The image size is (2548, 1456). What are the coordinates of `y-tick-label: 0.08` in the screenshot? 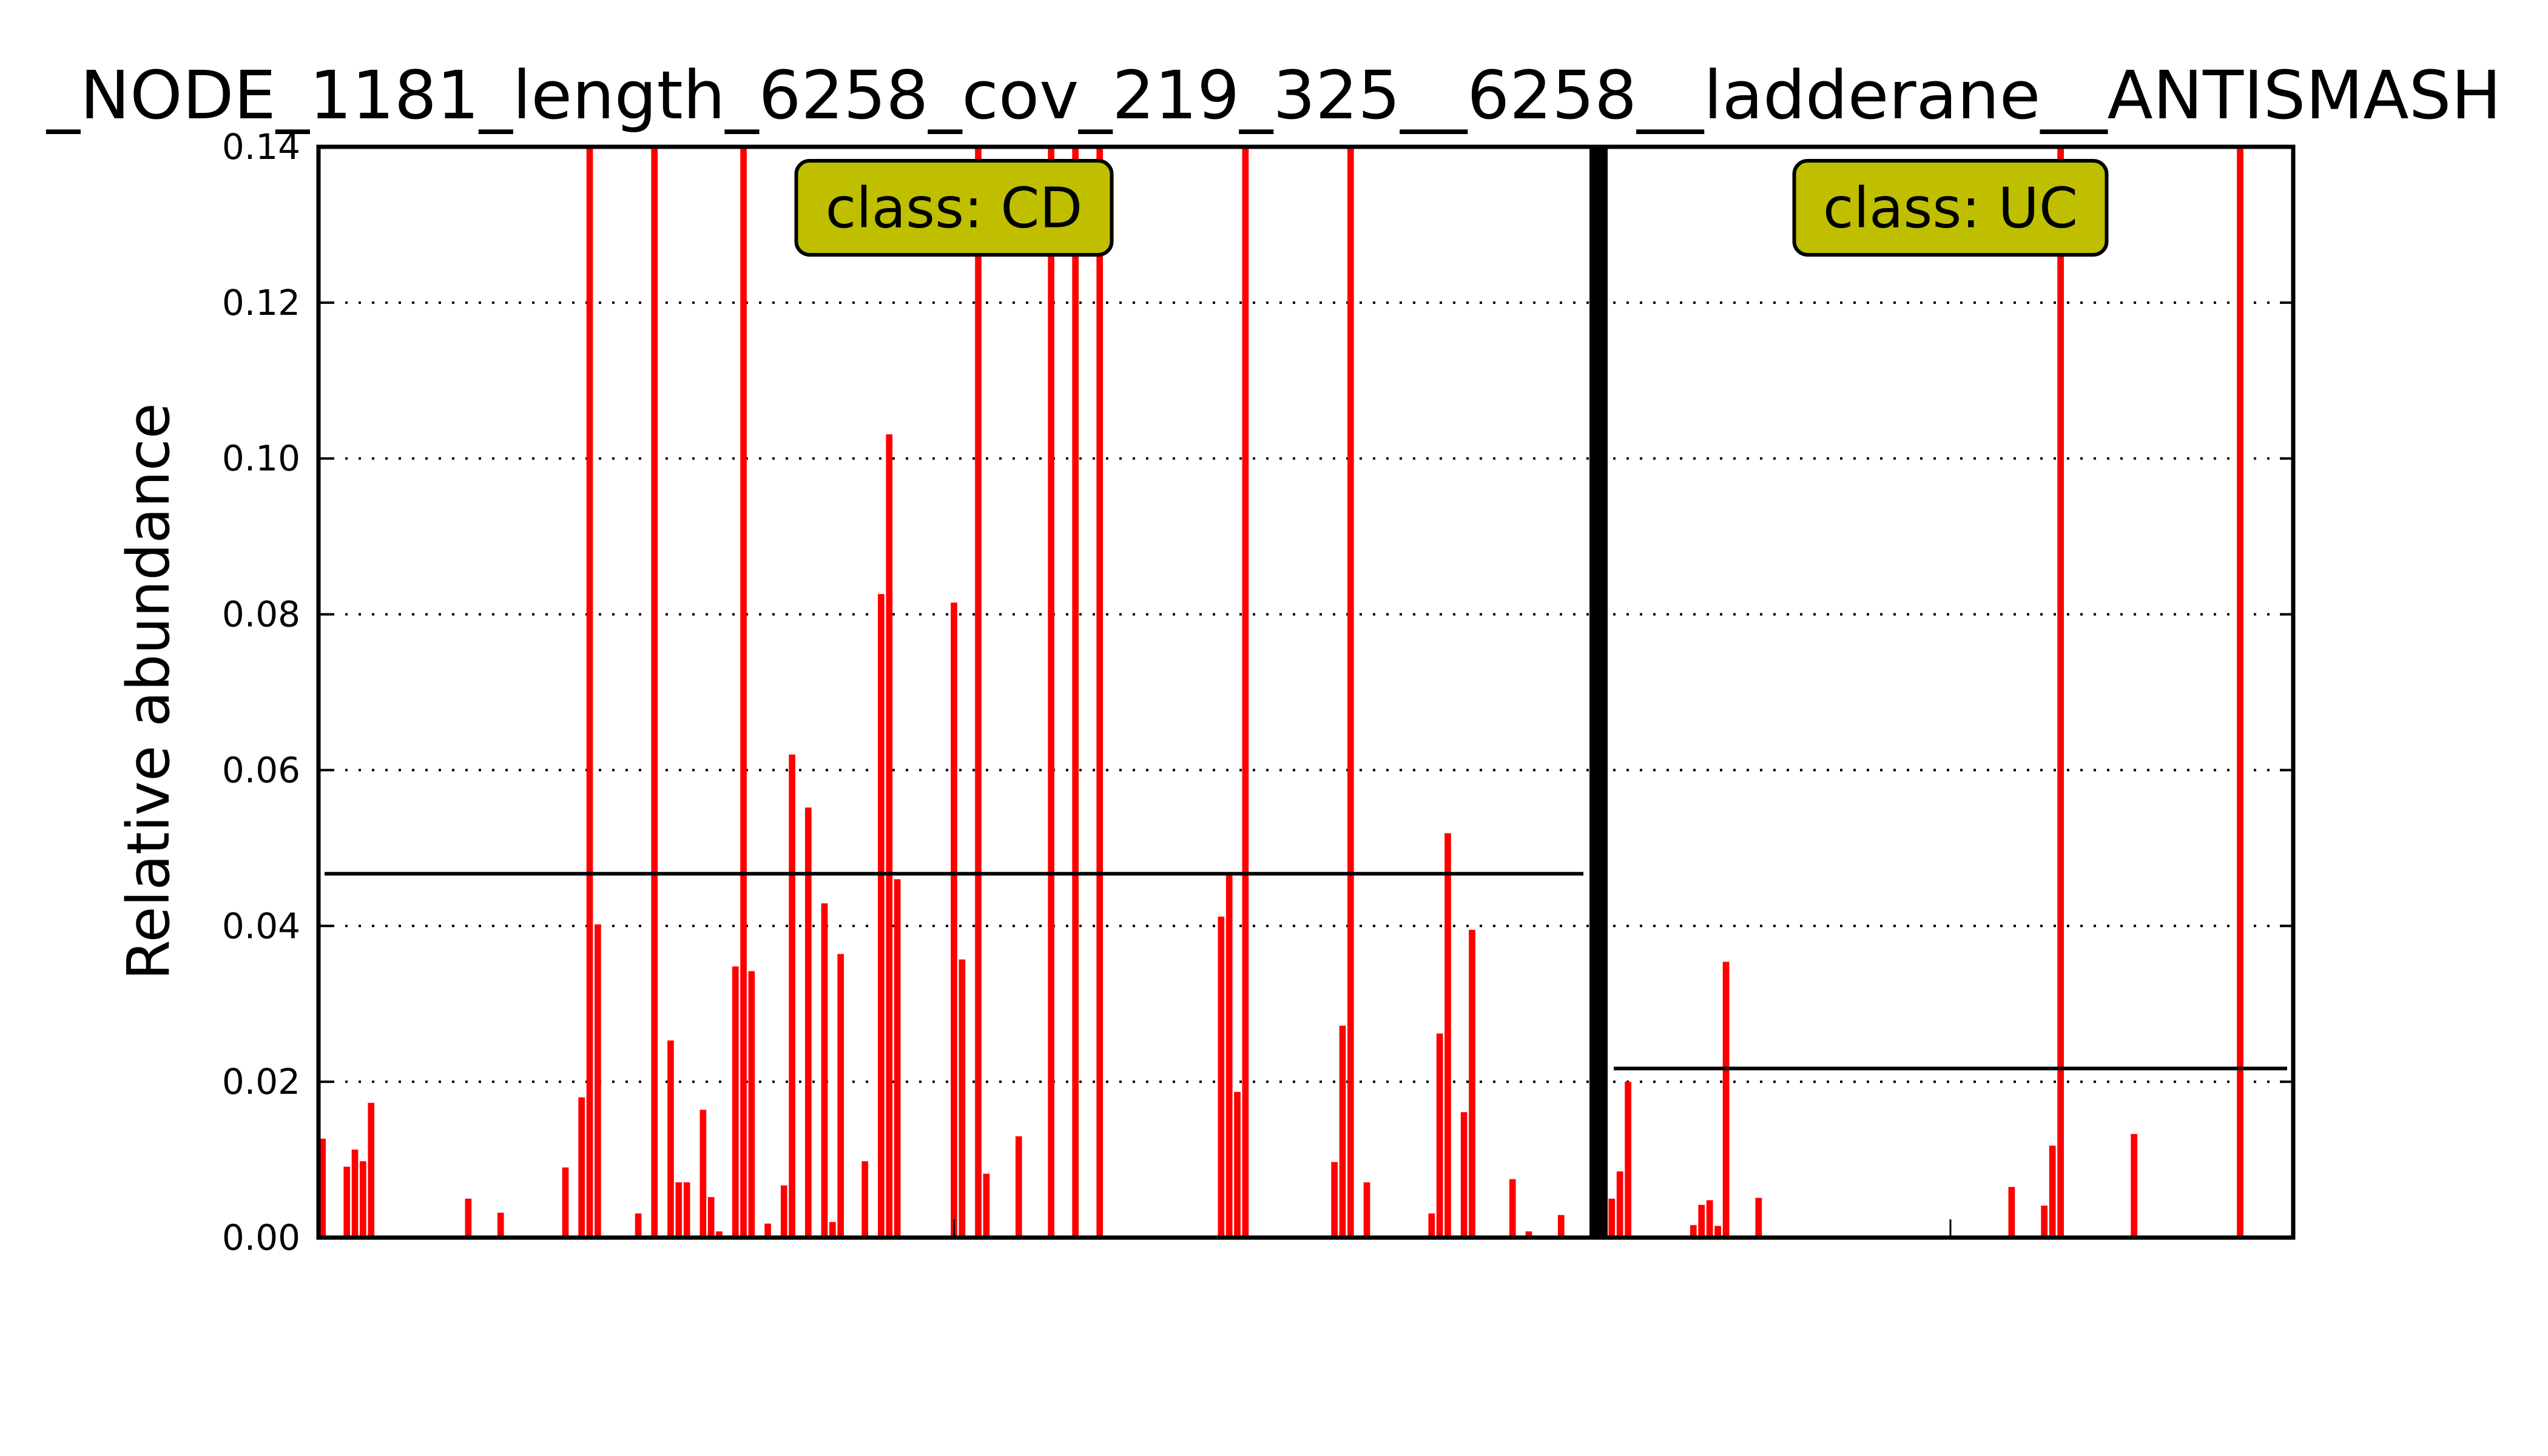 It's located at (261, 614).